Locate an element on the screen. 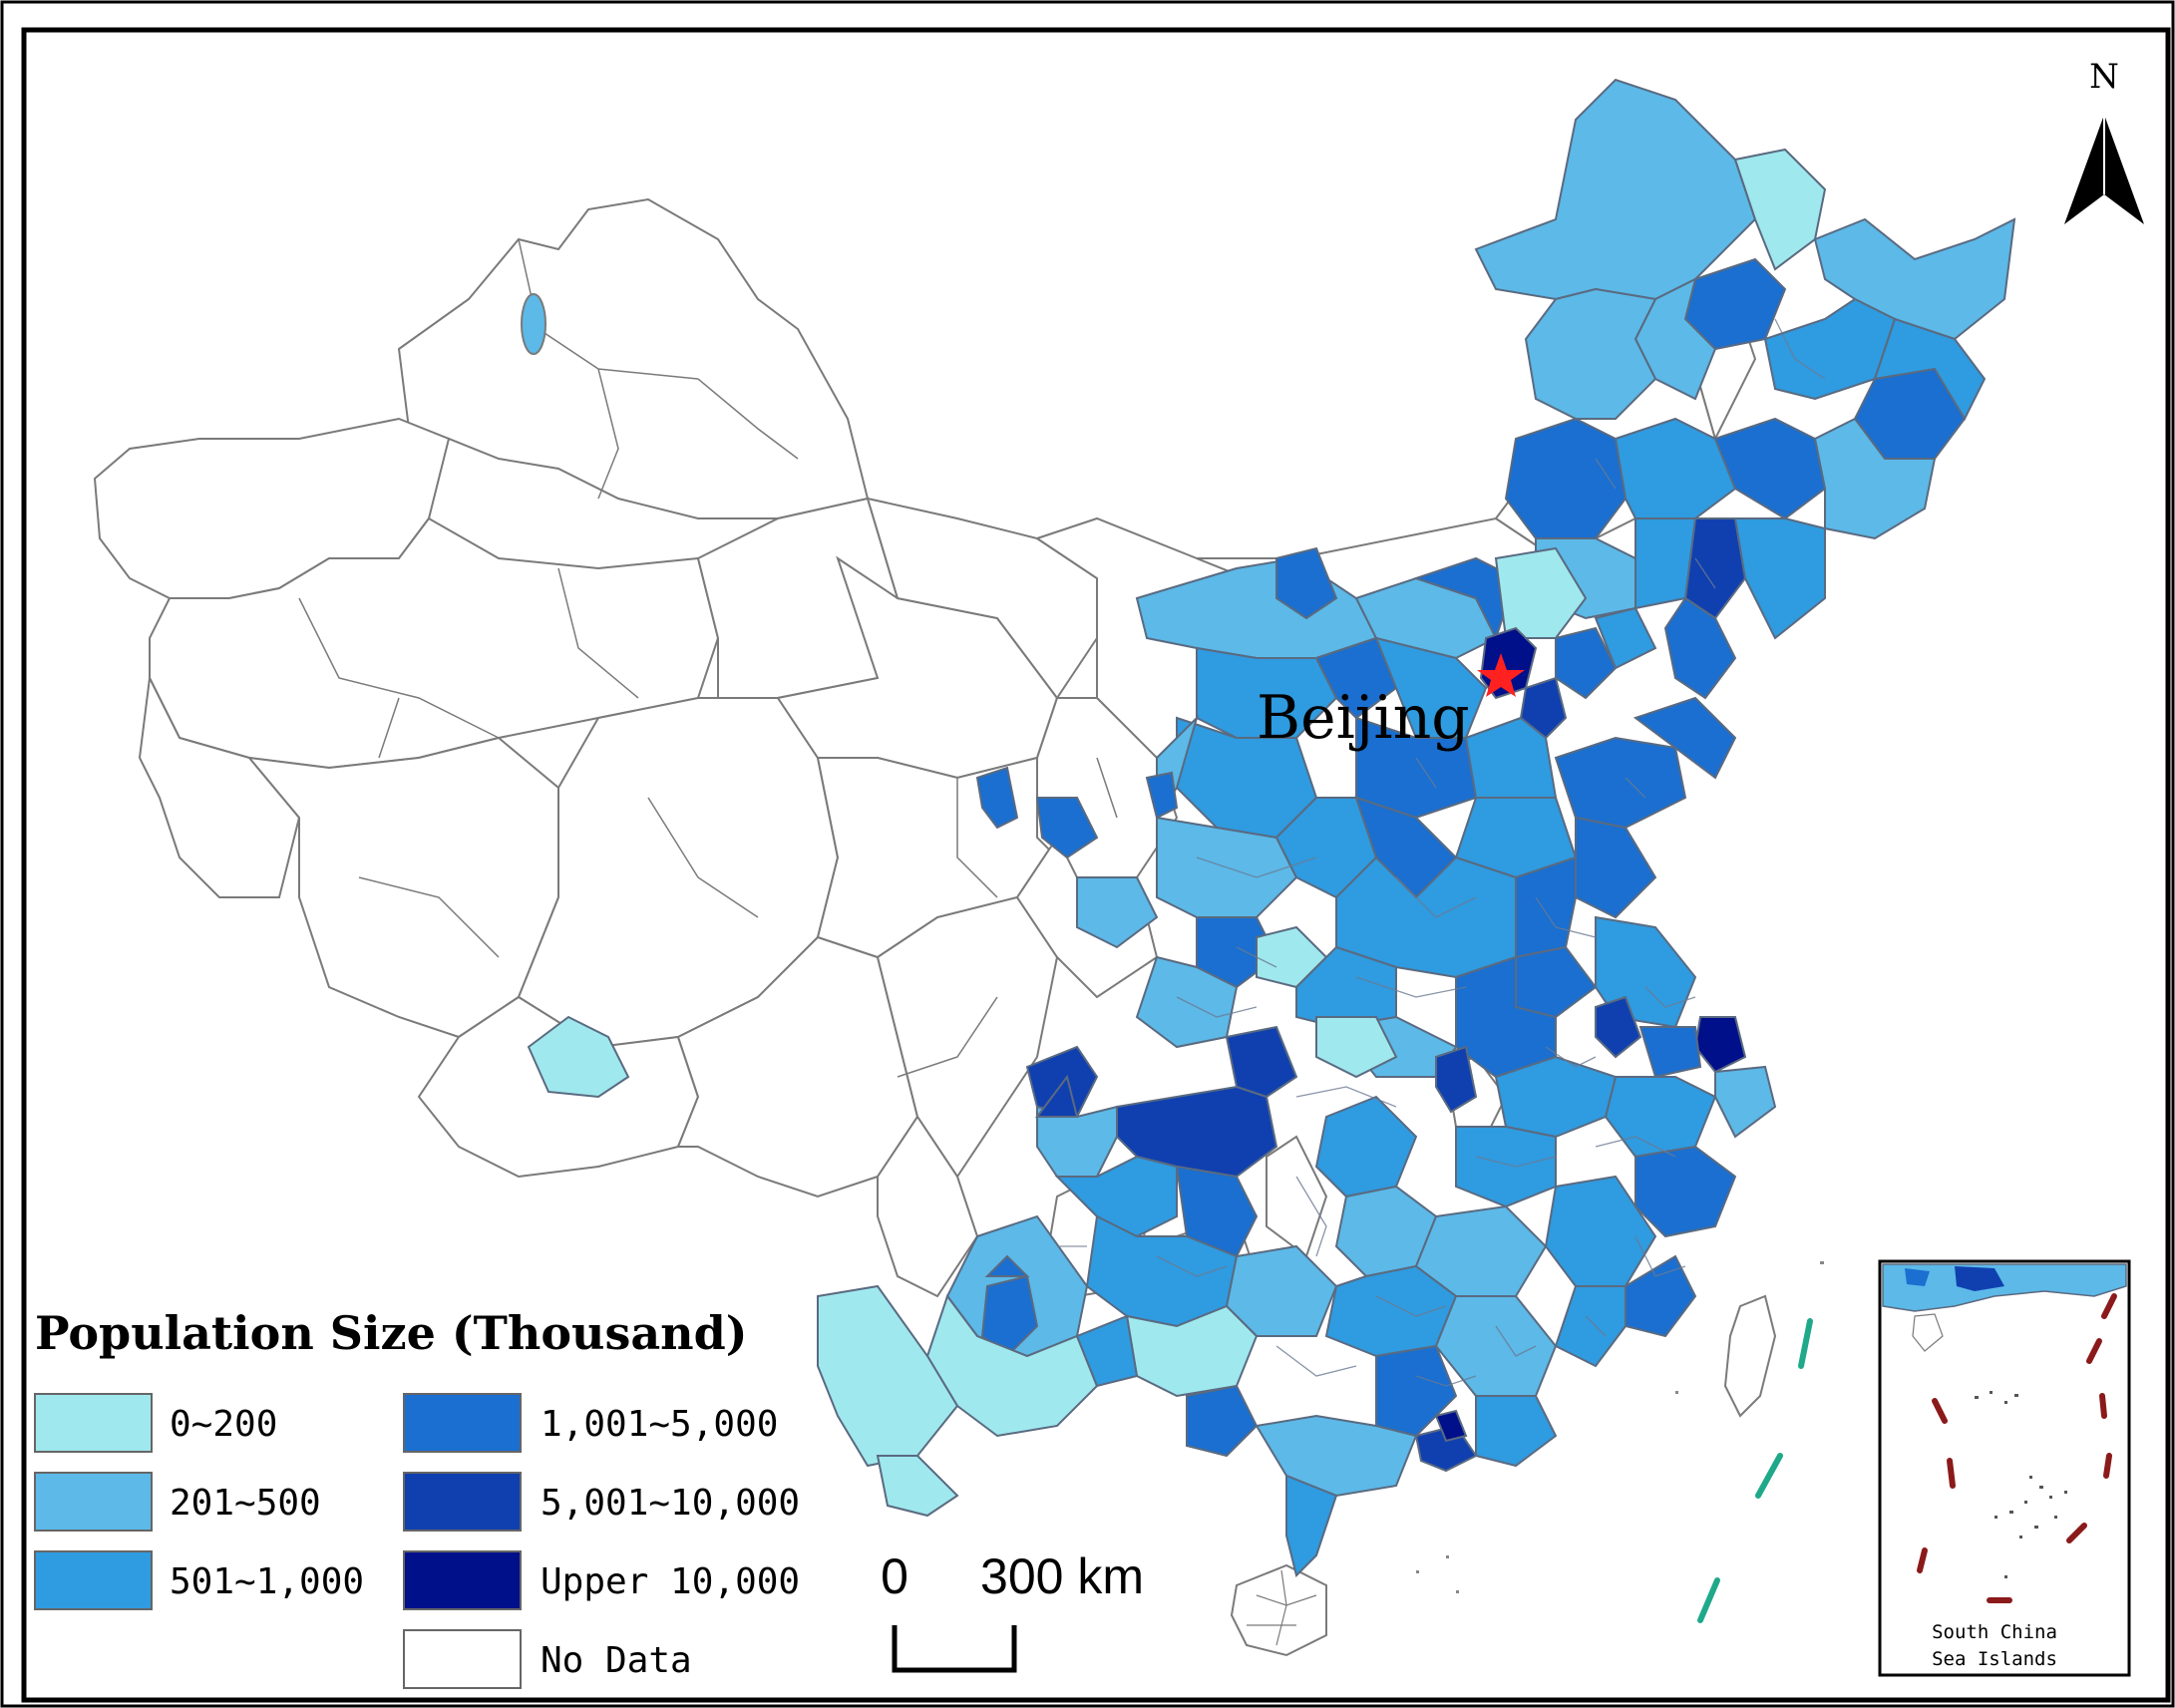 The width and height of the screenshot is (2175, 1708). region-guangdong-east is located at coordinates (1517, 1432).